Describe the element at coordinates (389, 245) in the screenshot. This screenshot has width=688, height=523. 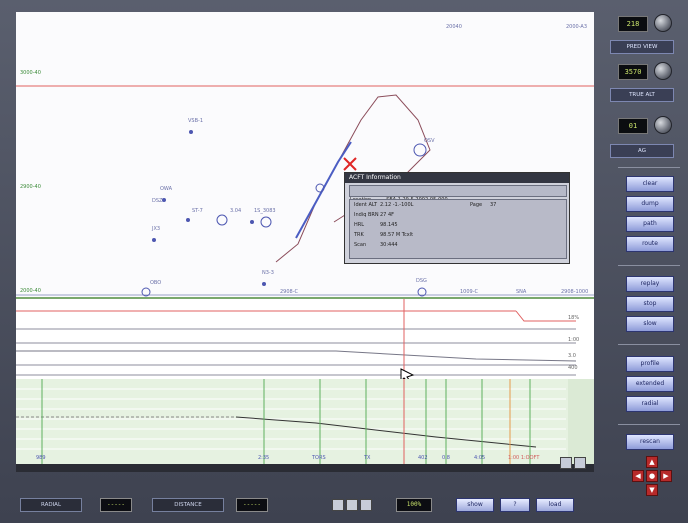
I see `popup-row-value: 30:444` at that location.